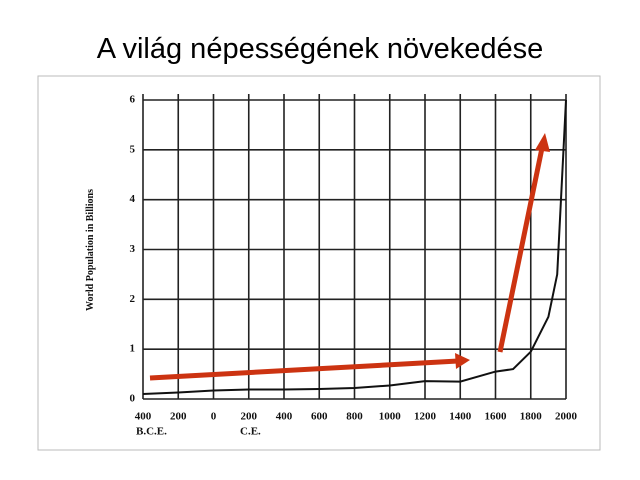 The image size is (640, 480). Describe the element at coordinates (133, 199) in the screenshot. I see `y-tick-label: 4` at that location.